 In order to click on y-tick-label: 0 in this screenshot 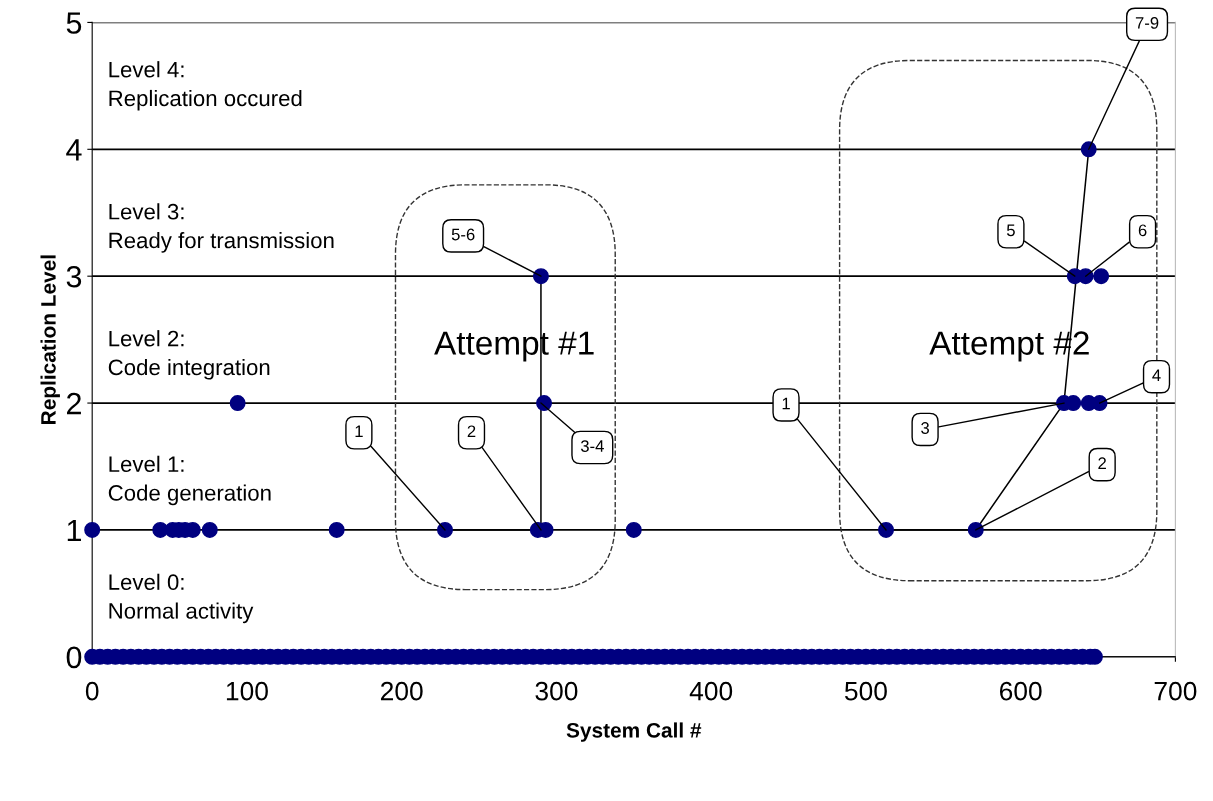, I will do `click(74, 657)`.